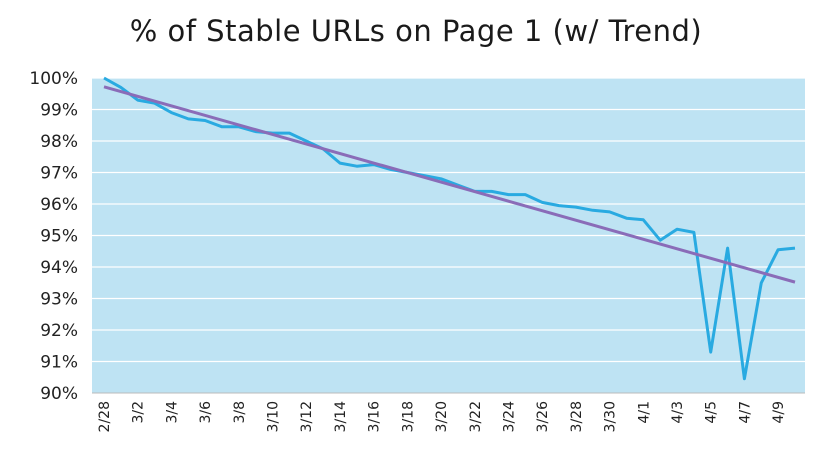 This screenshot has width=832, height=462. Describe the element at coordinates (644, 412) in the screenshot. I see `x-tick-label: 4/1` at that location.